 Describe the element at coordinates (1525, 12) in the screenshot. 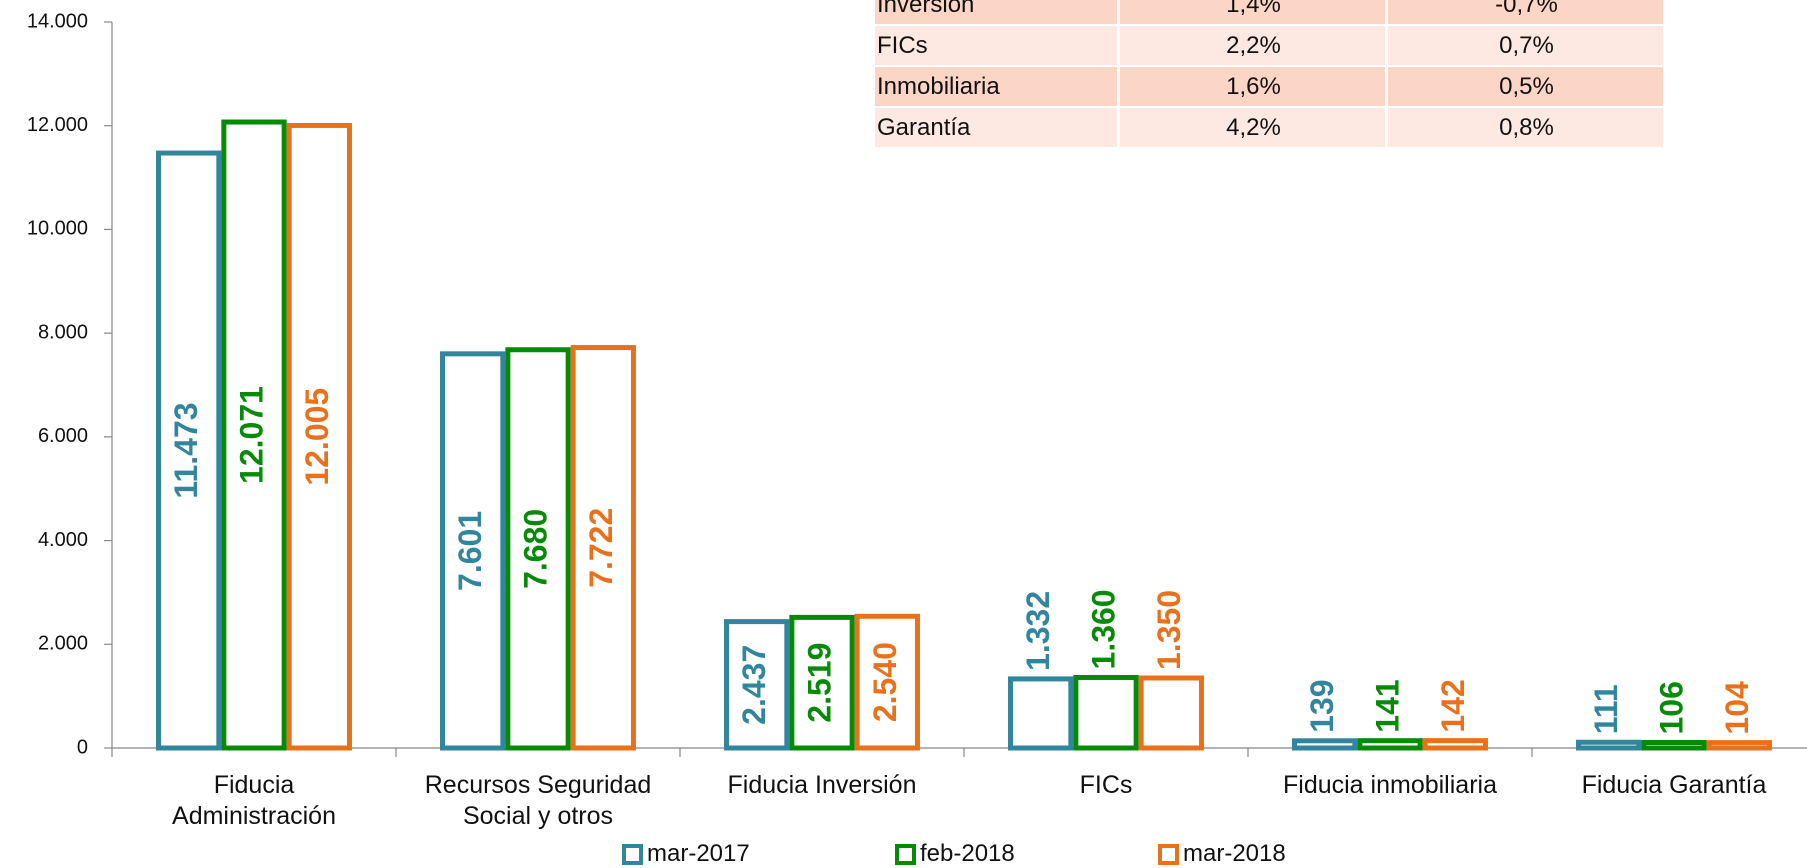

I see `table-cell: -0,7%` at that location.